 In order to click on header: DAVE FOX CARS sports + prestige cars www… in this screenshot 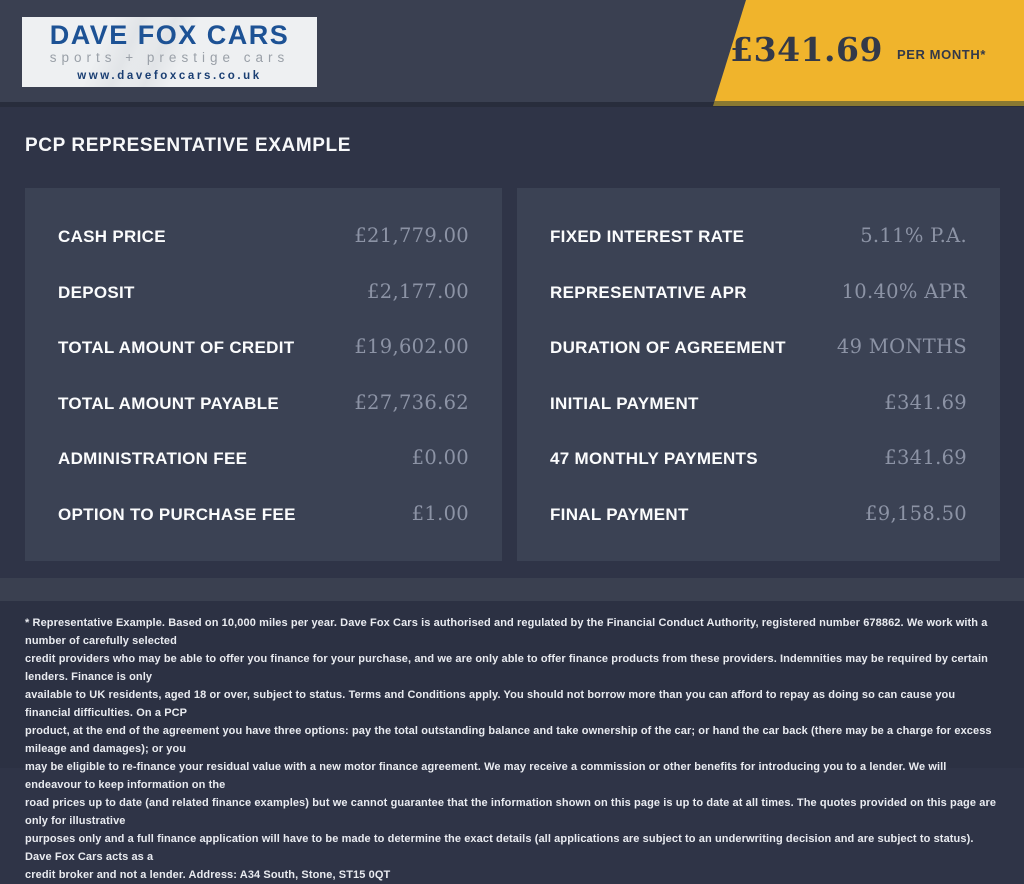, I will do `click(512, 53)`.